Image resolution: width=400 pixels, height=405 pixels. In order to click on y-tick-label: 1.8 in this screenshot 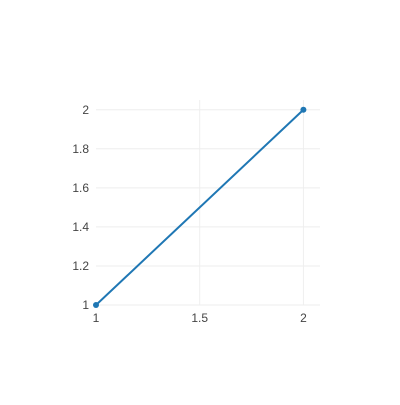, I will do `click(80, 149)`.